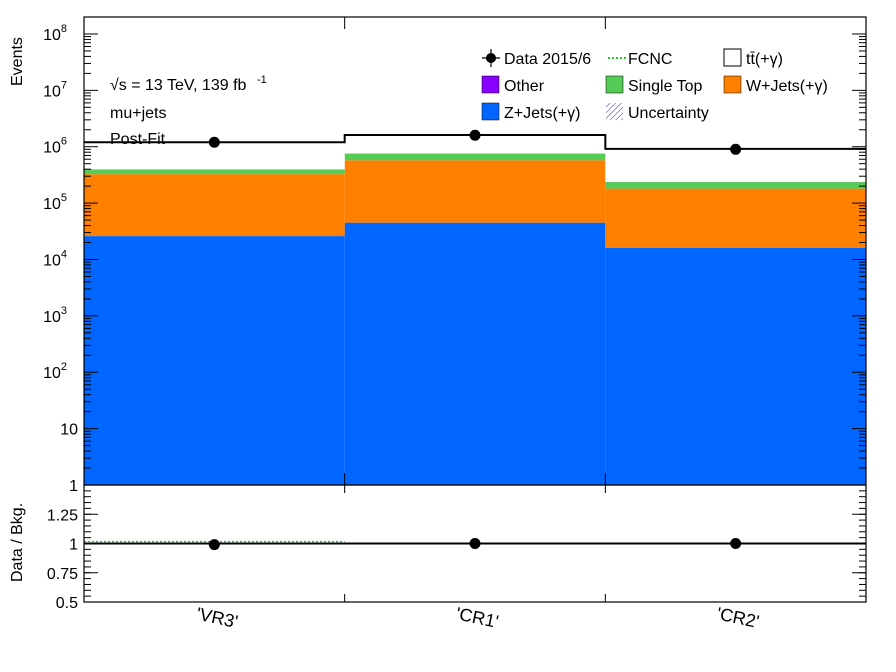 The height and width of the screenshot is (672, 896). I want to click on legend-fcnc: FCNC, so click(640, 59).